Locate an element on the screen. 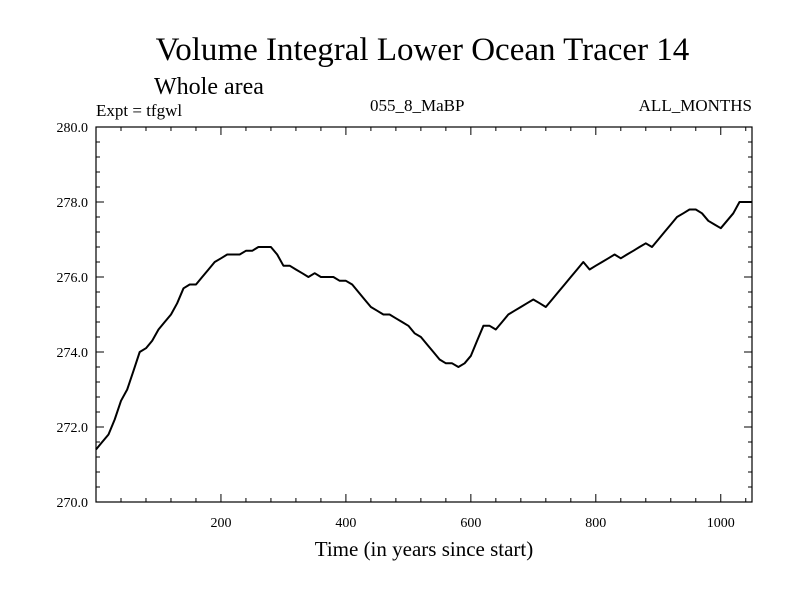  x-tick-label: 200 is located at coordinates (220, 523).